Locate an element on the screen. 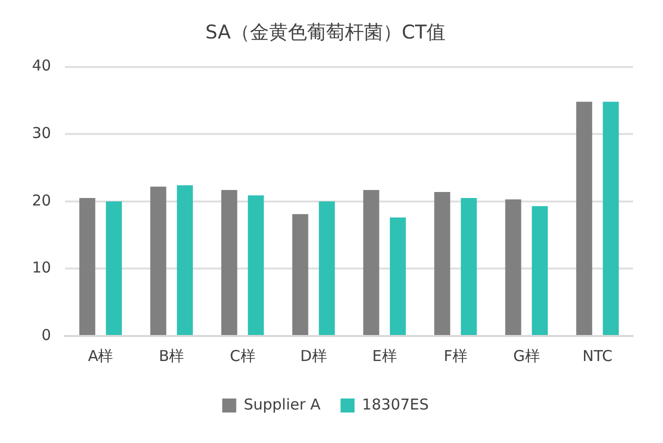 This screenshot has width=663, height=443. y-tick-label: 0 is located at coordinates (47, 335).